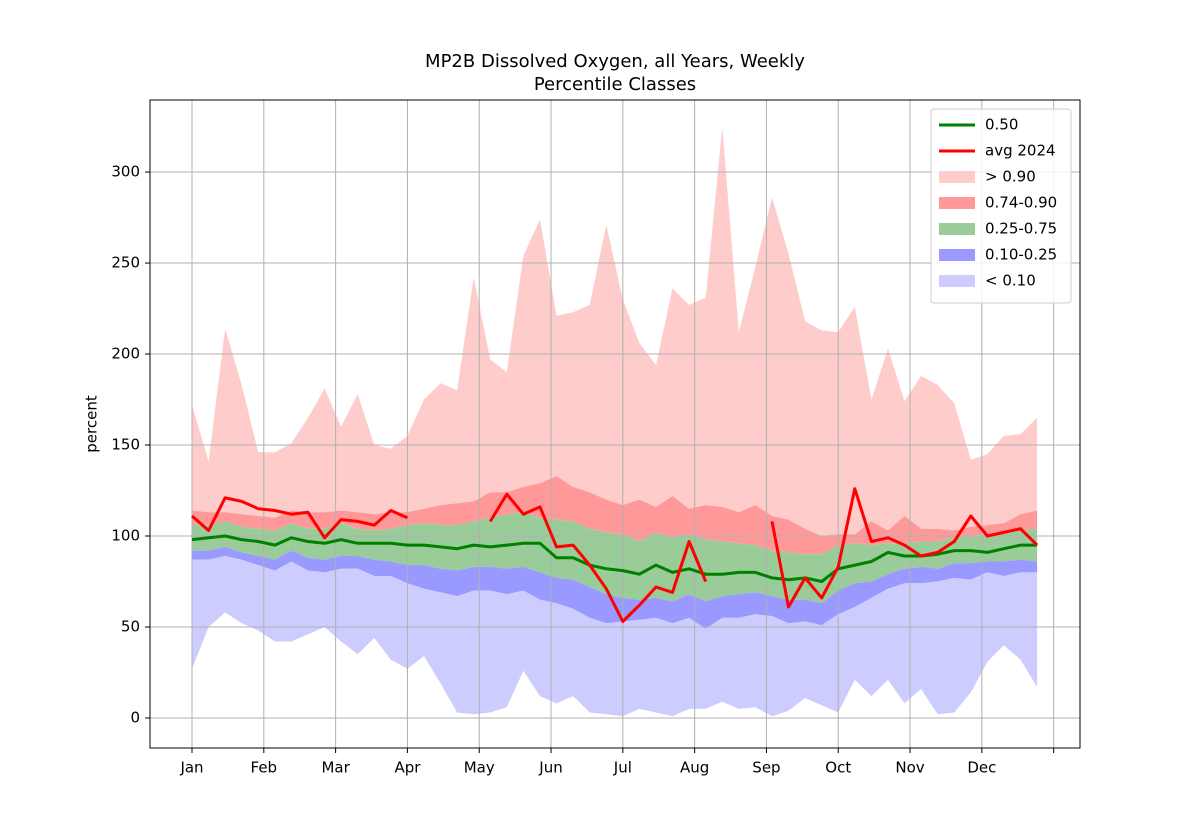 This screenshot has width=1200, height=840. I want to click on x-tick-label: Dec, so click(981, 768).